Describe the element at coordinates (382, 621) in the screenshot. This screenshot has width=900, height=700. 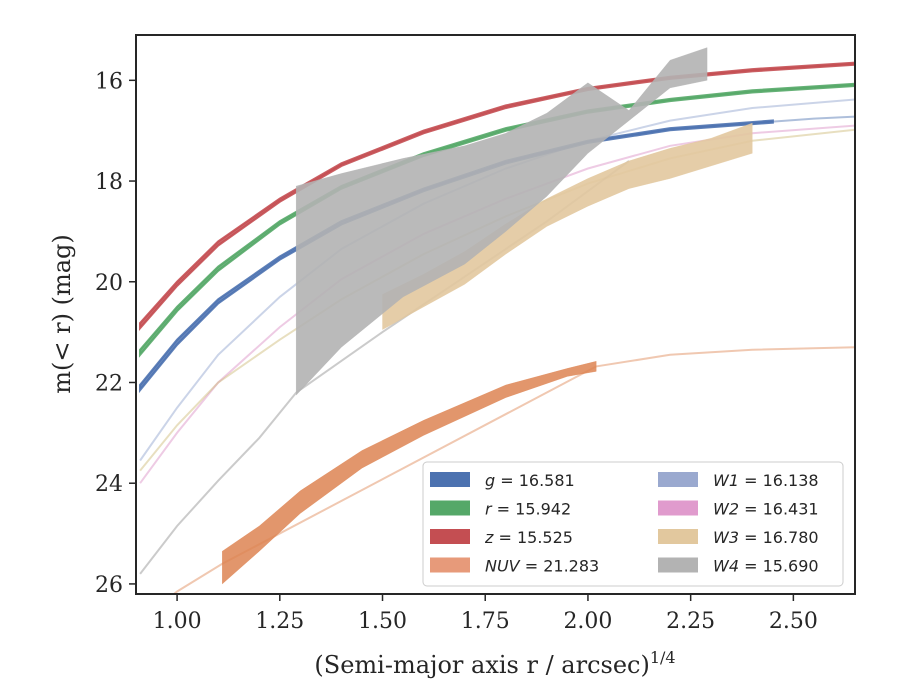
I see `x-tick-label: 1.50` at that location.